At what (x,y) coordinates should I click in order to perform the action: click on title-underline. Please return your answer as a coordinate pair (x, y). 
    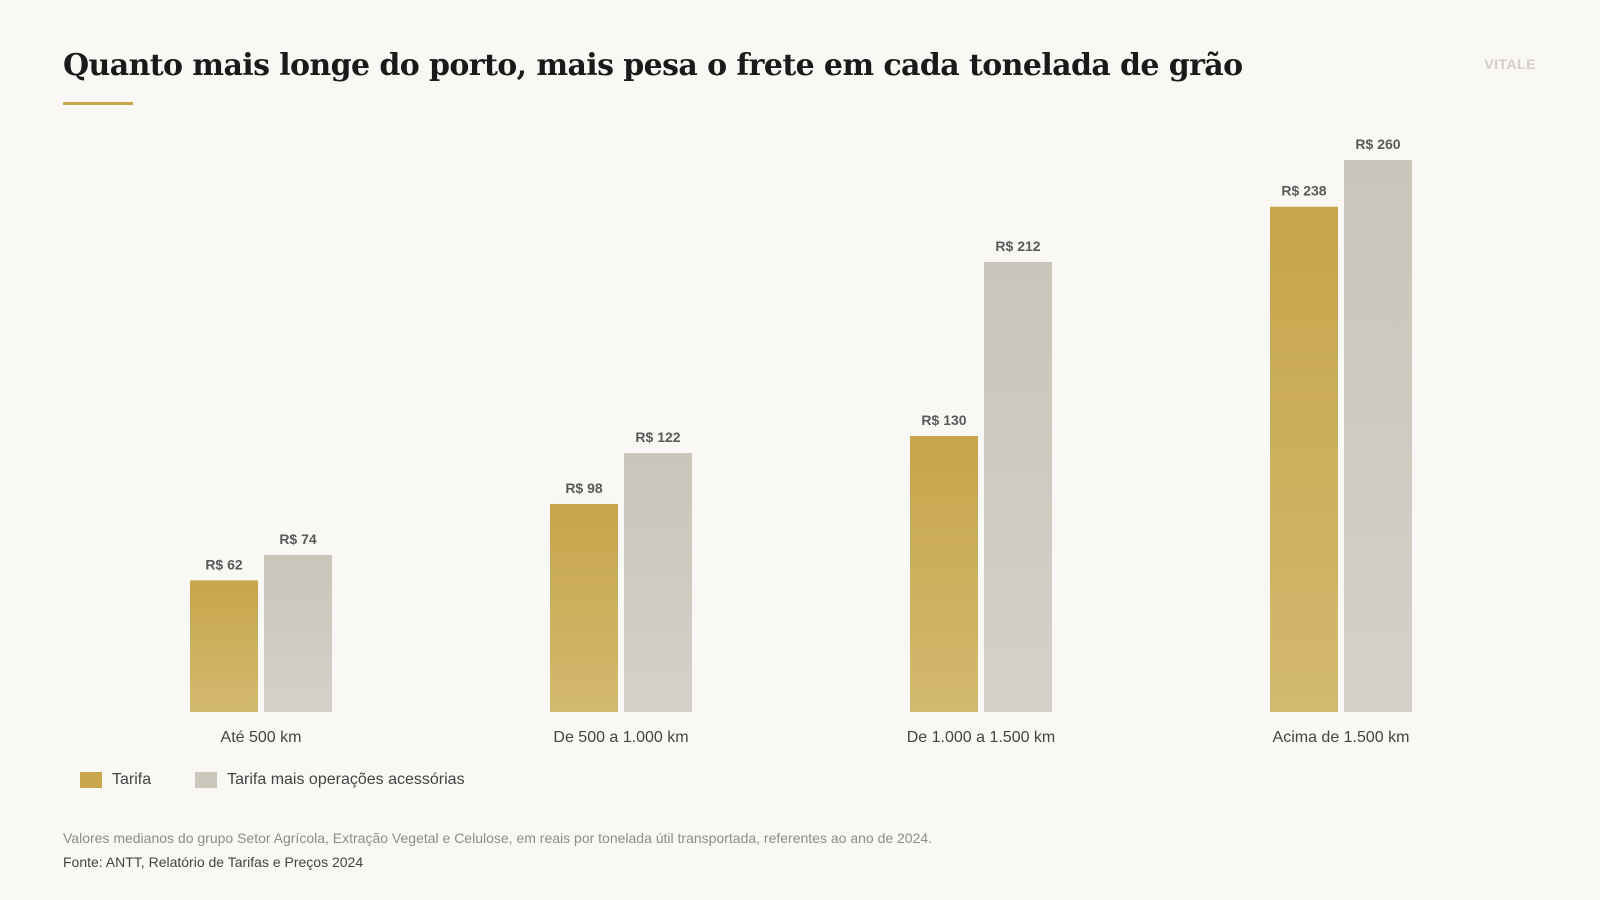
    Looking at the image, I should click on (98, 103).